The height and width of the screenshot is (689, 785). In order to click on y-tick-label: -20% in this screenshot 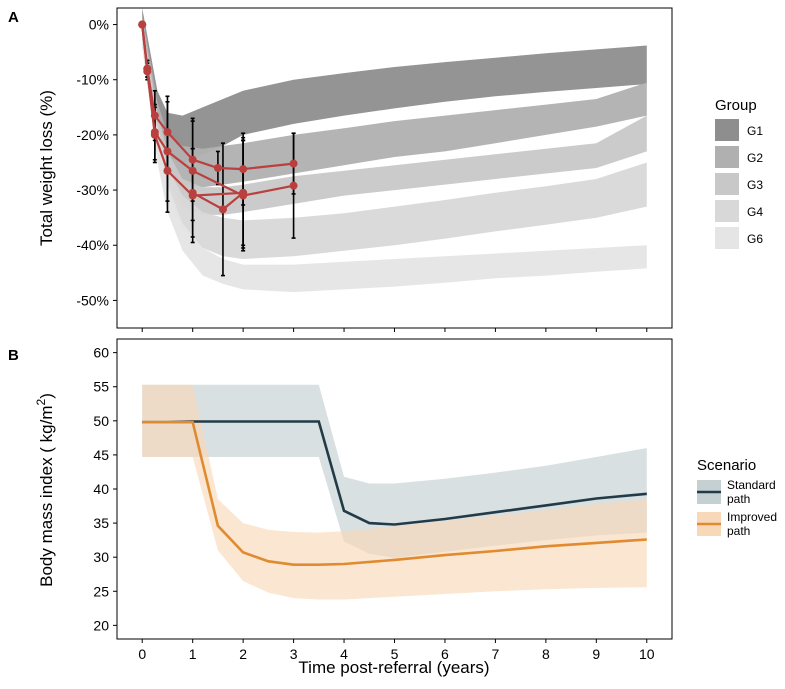, I will do `click(92, 135)`.